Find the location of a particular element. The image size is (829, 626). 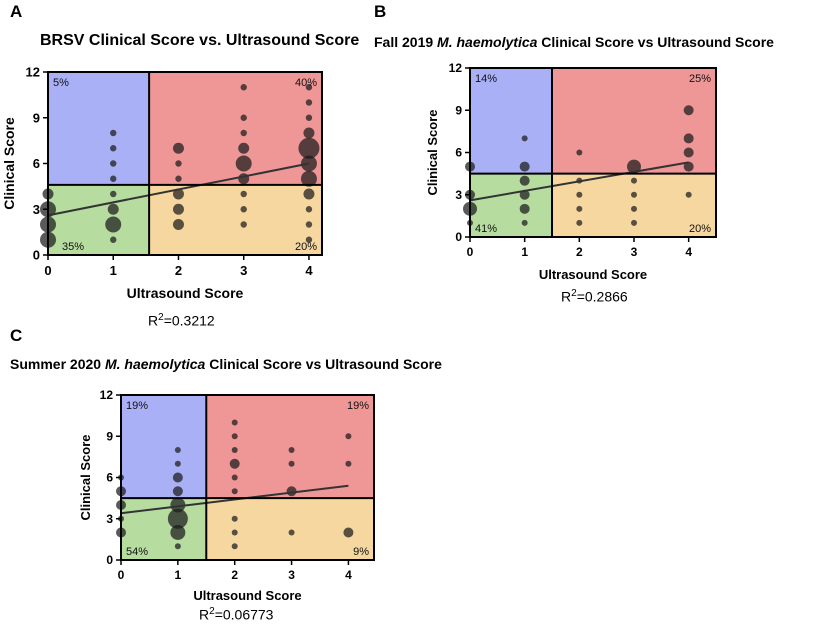

y-axis-label: Clinical Score is located at coordinates (9, 163).